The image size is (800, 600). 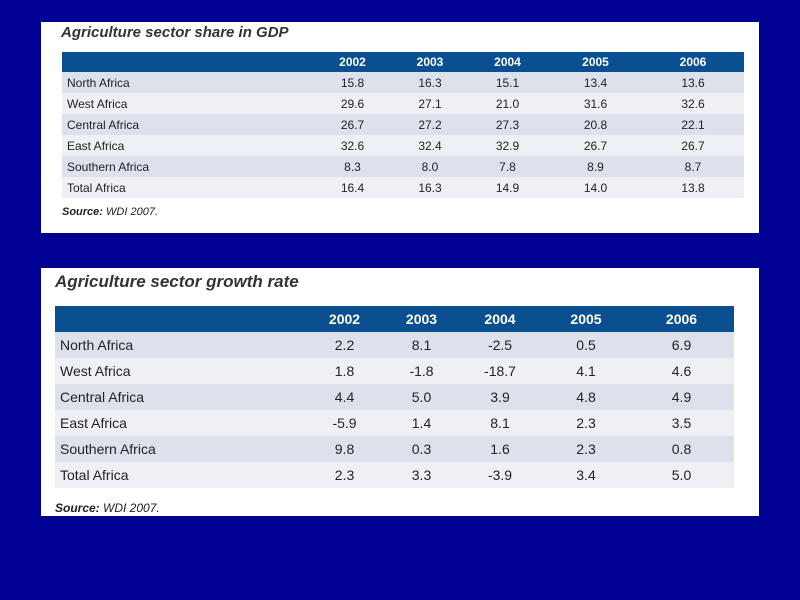 What do you see at coordinates (681, 423) in the screenshot?
I see `table-cell: 3.5` at bounding box center [681, 423].